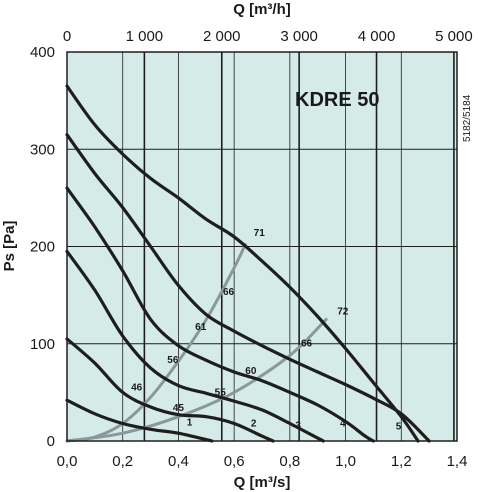 Image resolution: width=478 pixels, height=492 pixels. Describe the element at coordinates (222, 36) in the screenshot. I see `top-tick-label: 2 000` at that location.